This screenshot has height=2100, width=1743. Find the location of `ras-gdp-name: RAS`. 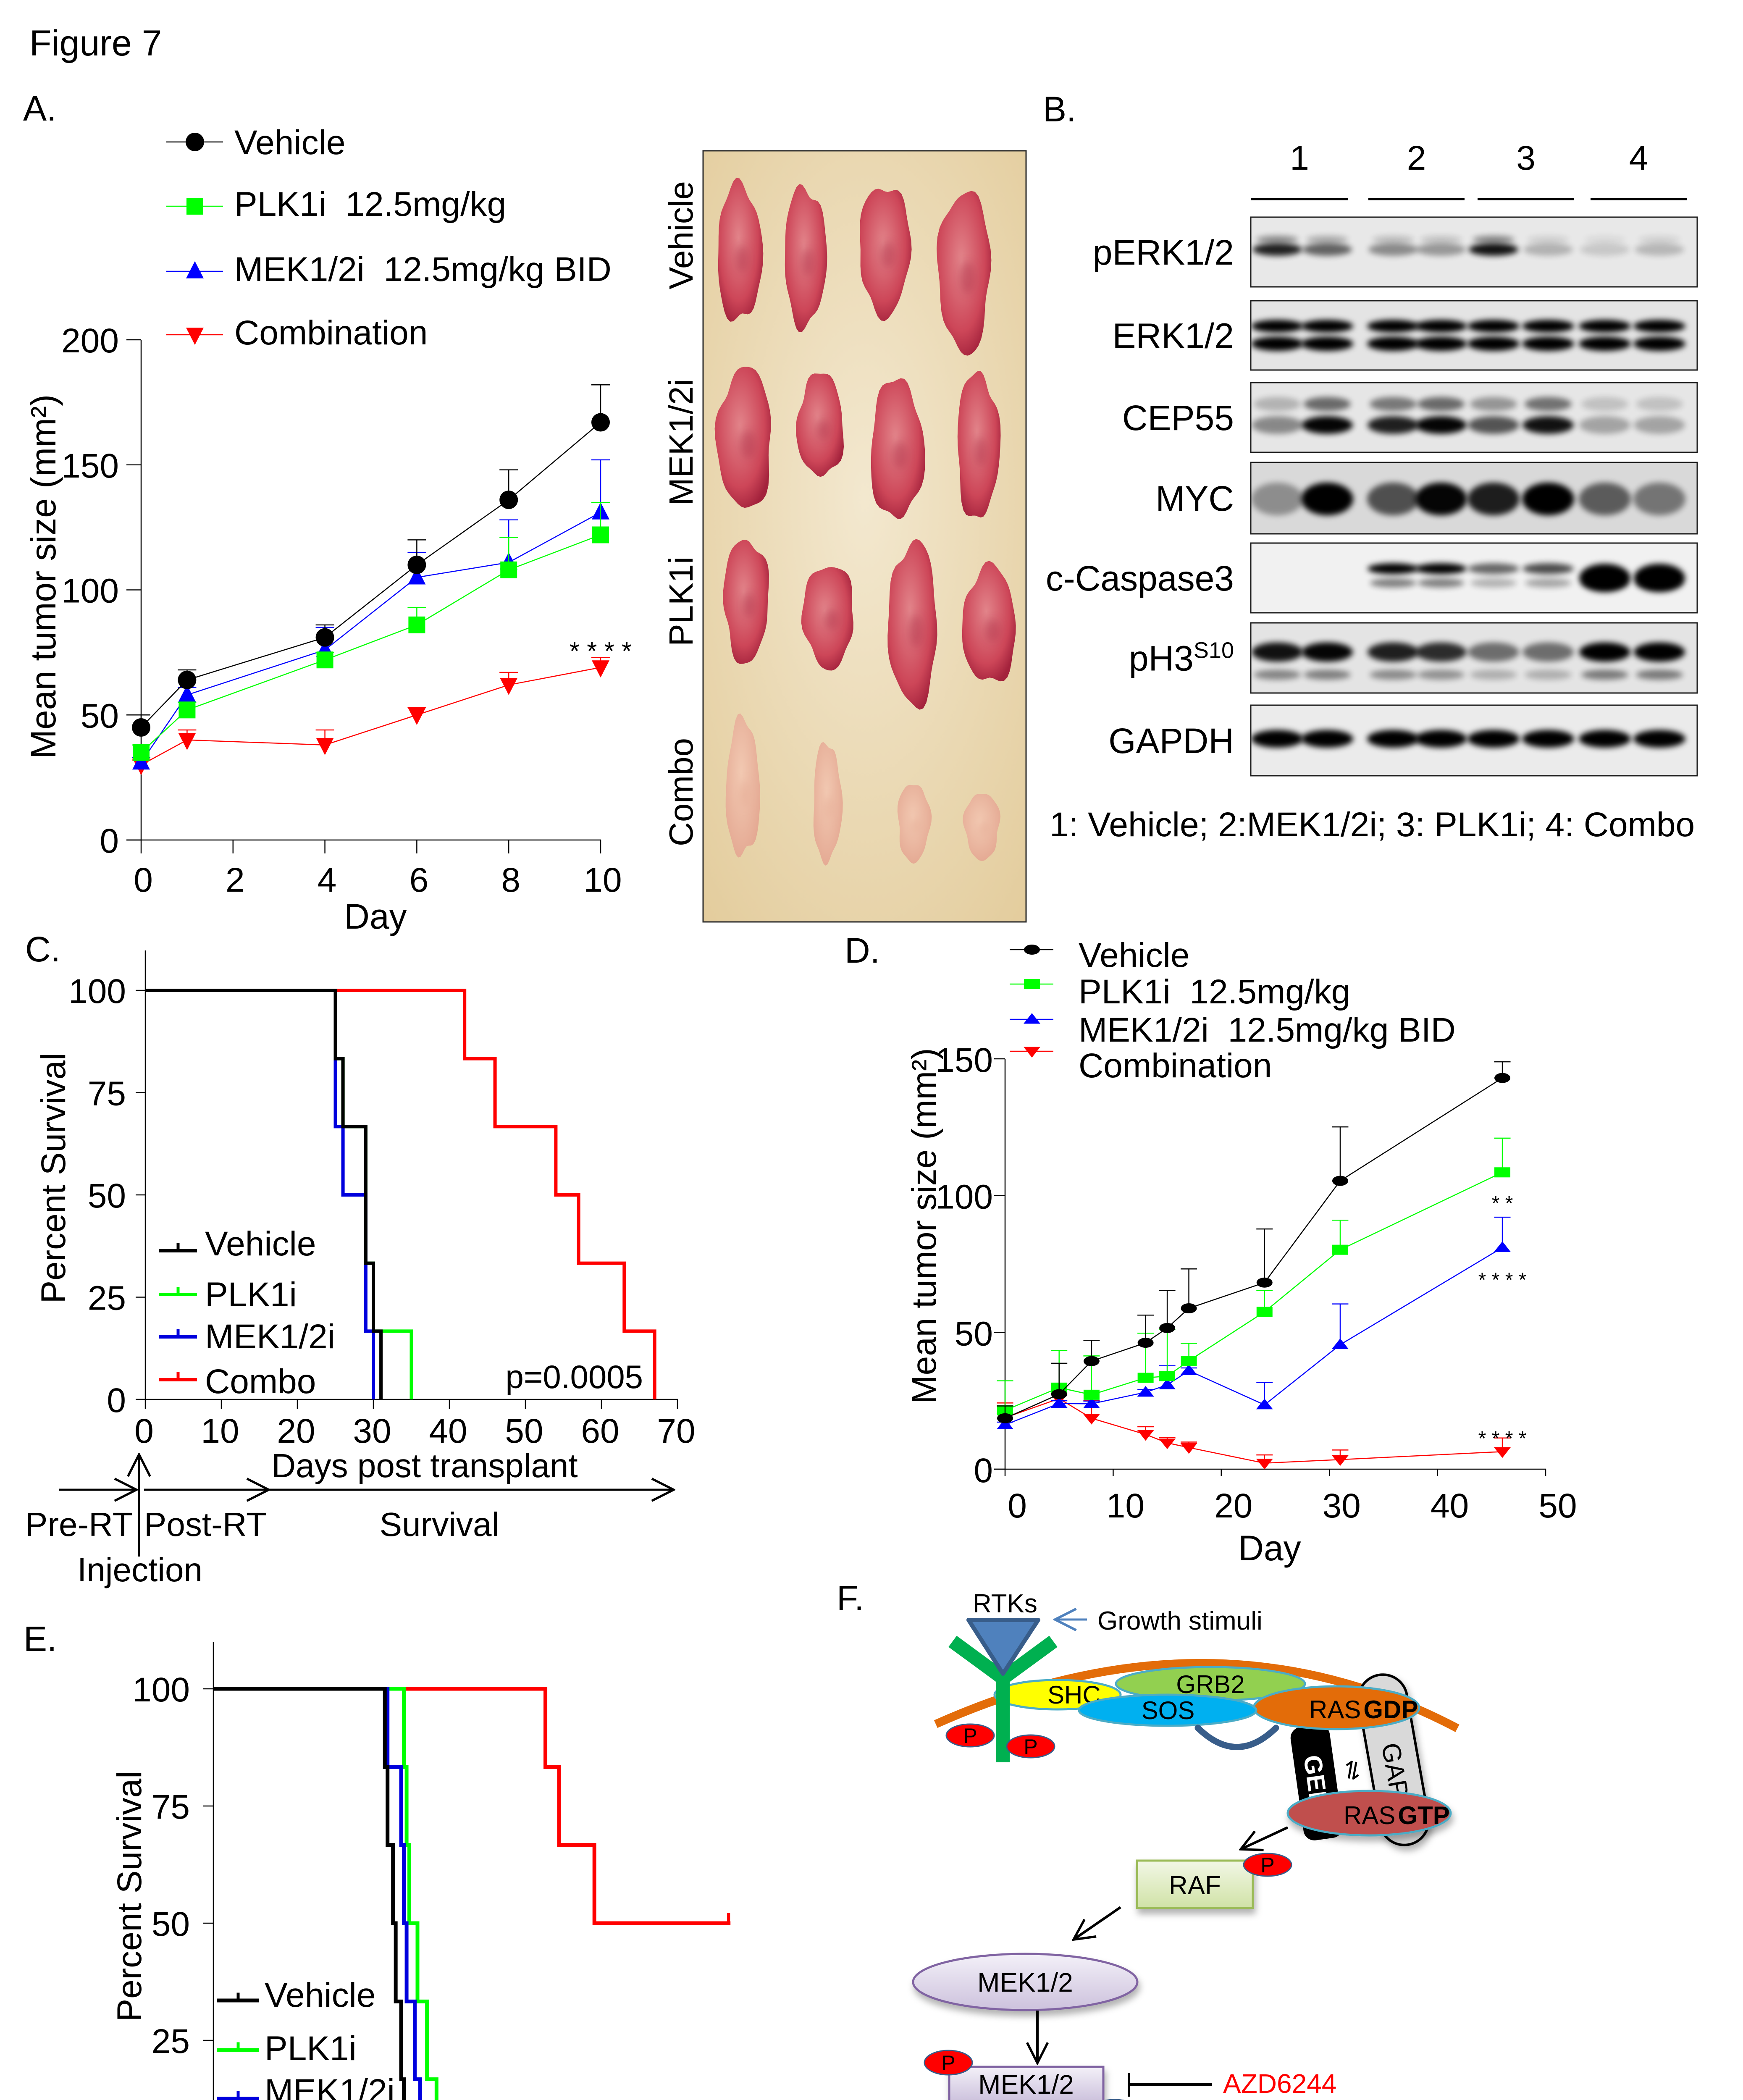

ras-gdp-name: RAS is located at coordinates (1335, 1710).